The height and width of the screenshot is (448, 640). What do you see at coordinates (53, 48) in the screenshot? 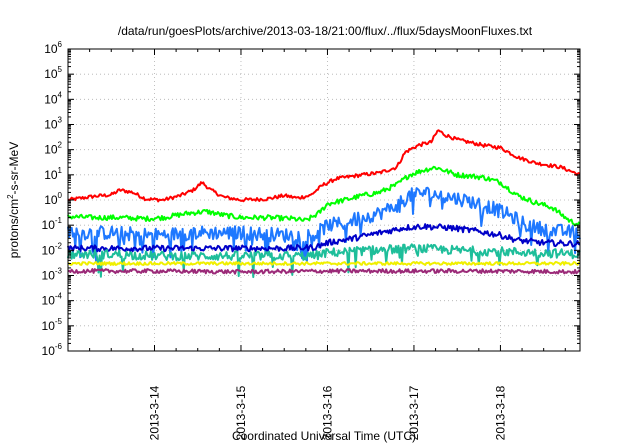
I see `y-tick-label: 10⁶` at bounding box center [53, 48].